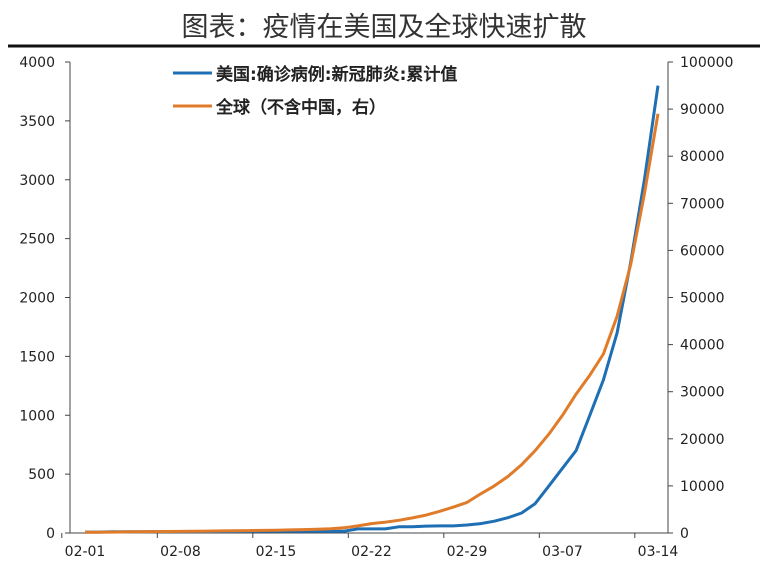  What do you see at coordinates (467, 552) in the screenshot?
I see `x-tick-label: 02-29` at bounding box center [467, 552].